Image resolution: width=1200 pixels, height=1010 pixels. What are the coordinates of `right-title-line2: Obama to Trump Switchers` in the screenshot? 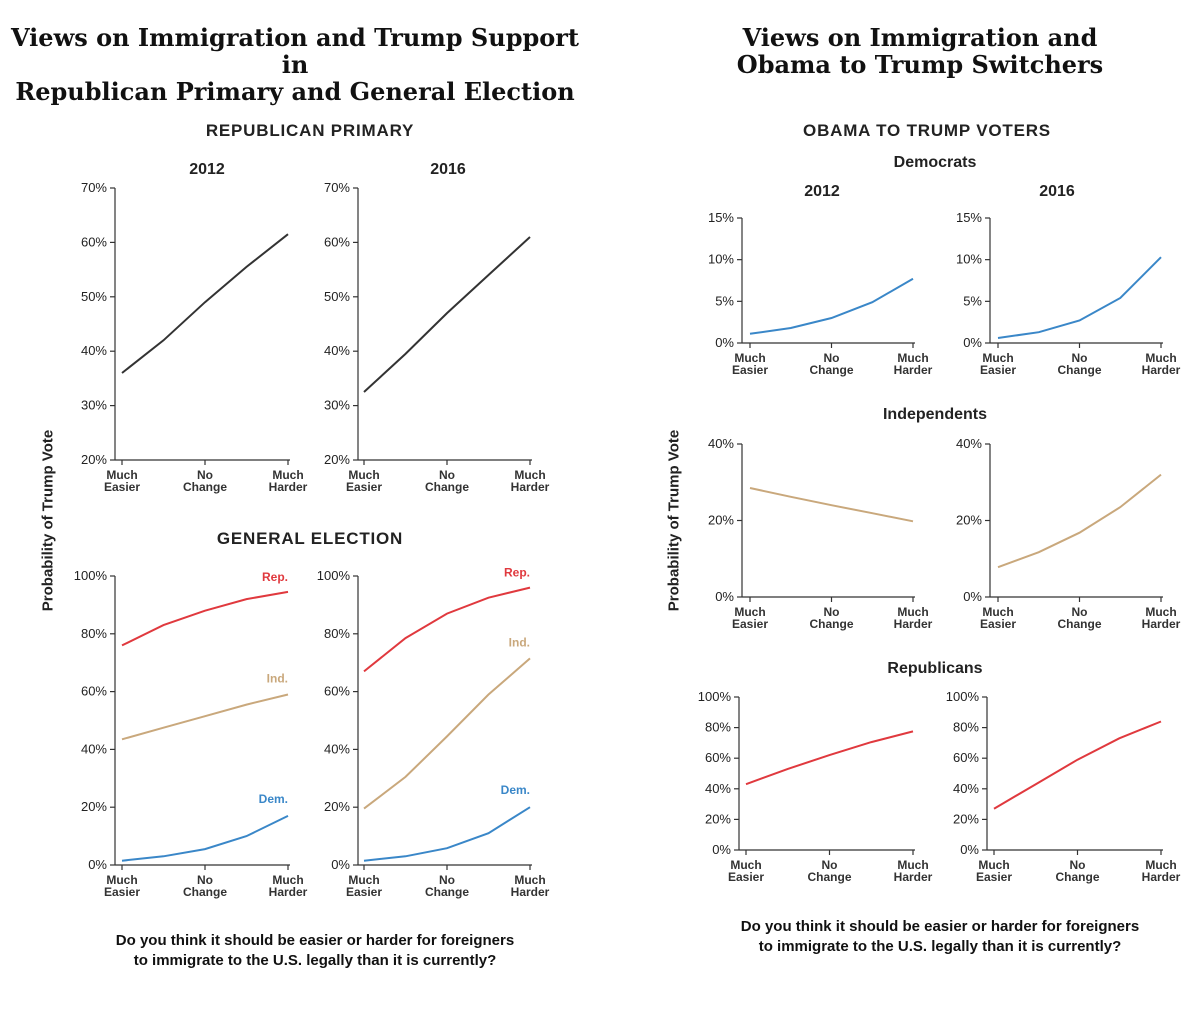 It's located at (920, 64).